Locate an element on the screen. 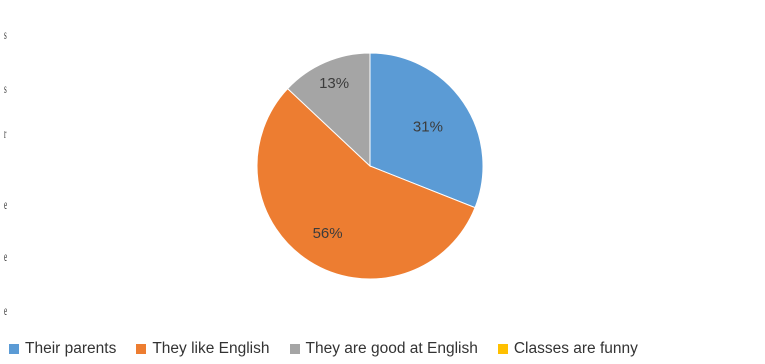 The height and width of the screenshot is (364, 765). legend-item: Classes are funny is located at coordinates (567, 349).